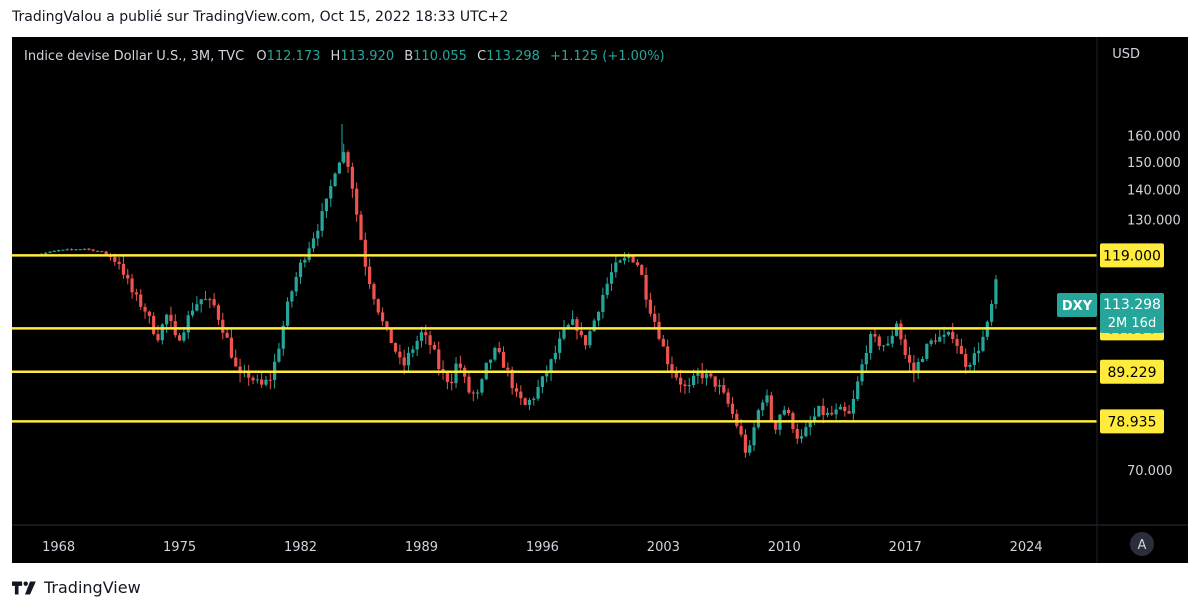 The height and width of the screenshot is (611, 1200). I want to click on level-tag-label: 119.000, so click(1132, 256).